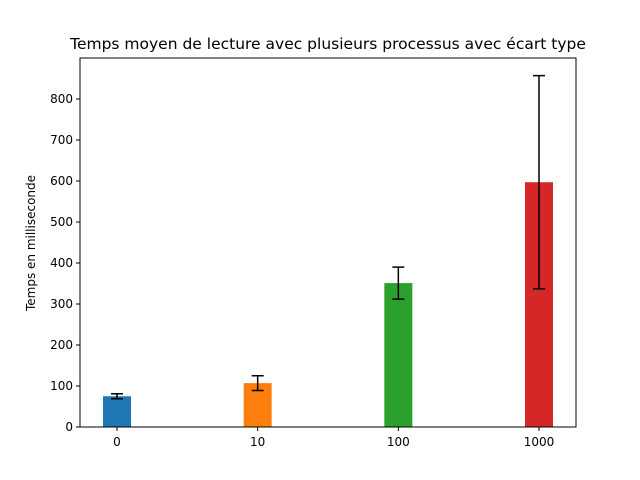 The image size is (640, 480). Describe the element at coordinates (61, 181) in the screenshot. I see `y-tick-label-600: 600` at that location.